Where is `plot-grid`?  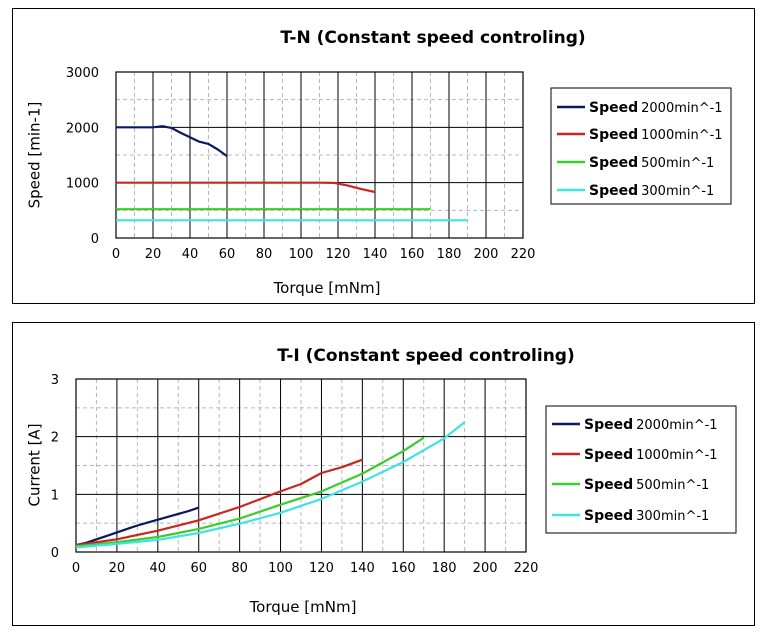
plot-grid is located at coordinates (319, 155).